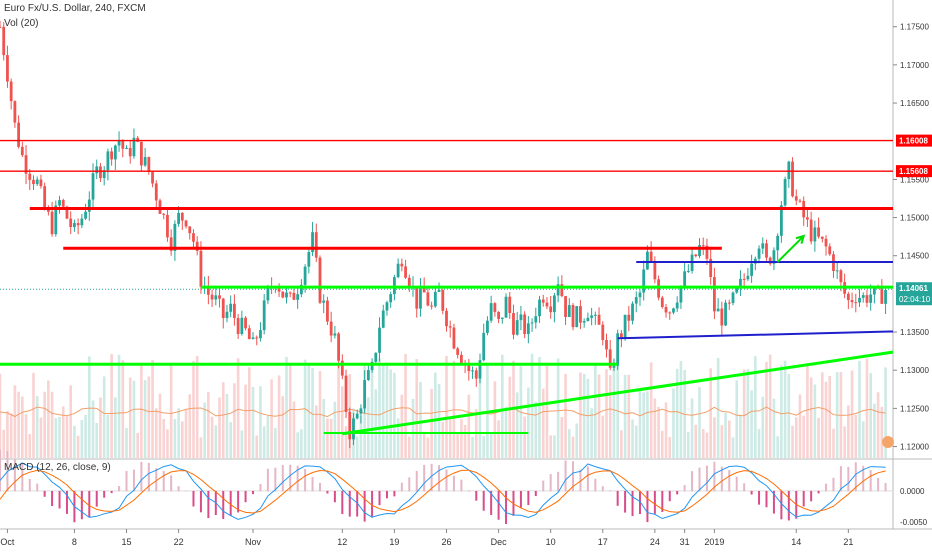  I want to click on time-tick-label: Nov, so click(253, 542).